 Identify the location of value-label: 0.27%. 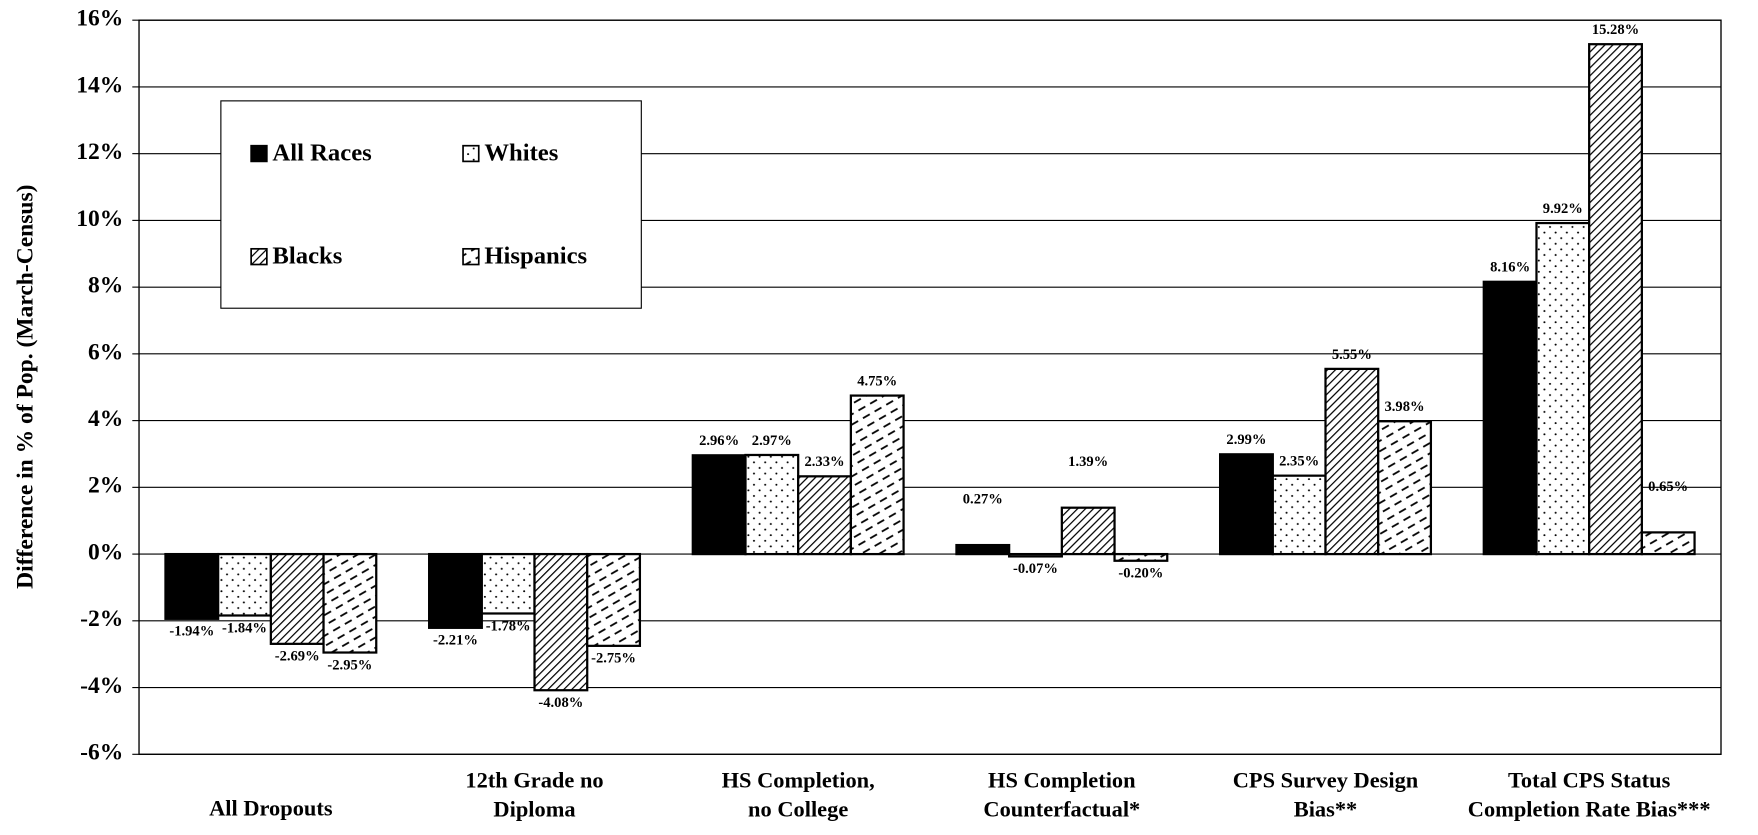
(983, 500).